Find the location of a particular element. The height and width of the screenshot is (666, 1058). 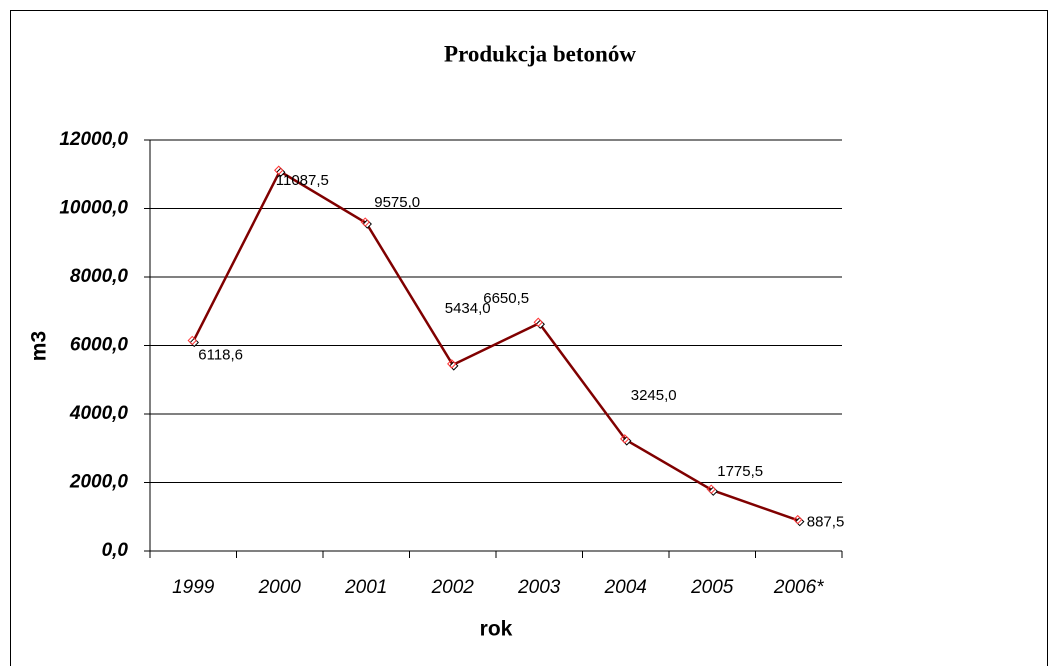

x-axis-label: rok is located at coordinates (496, 629).